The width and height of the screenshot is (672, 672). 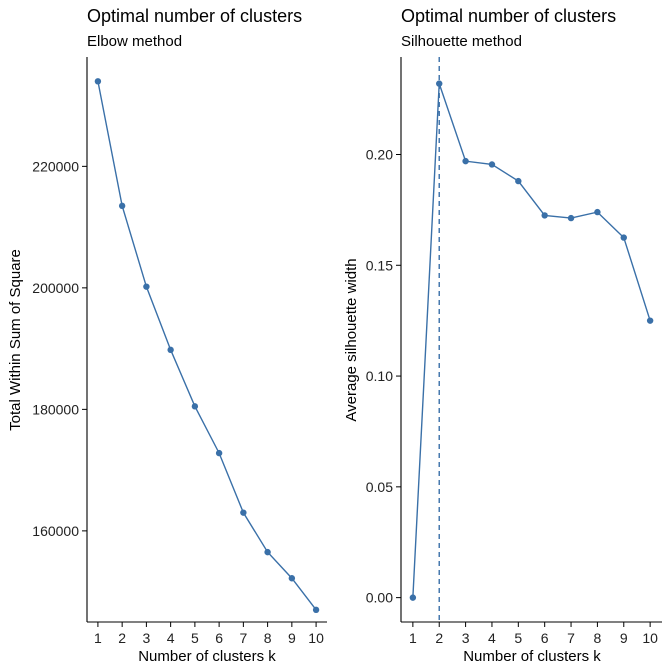 I want to click on elbow-subtitle: Elbow method, so click(x=134, y=41).